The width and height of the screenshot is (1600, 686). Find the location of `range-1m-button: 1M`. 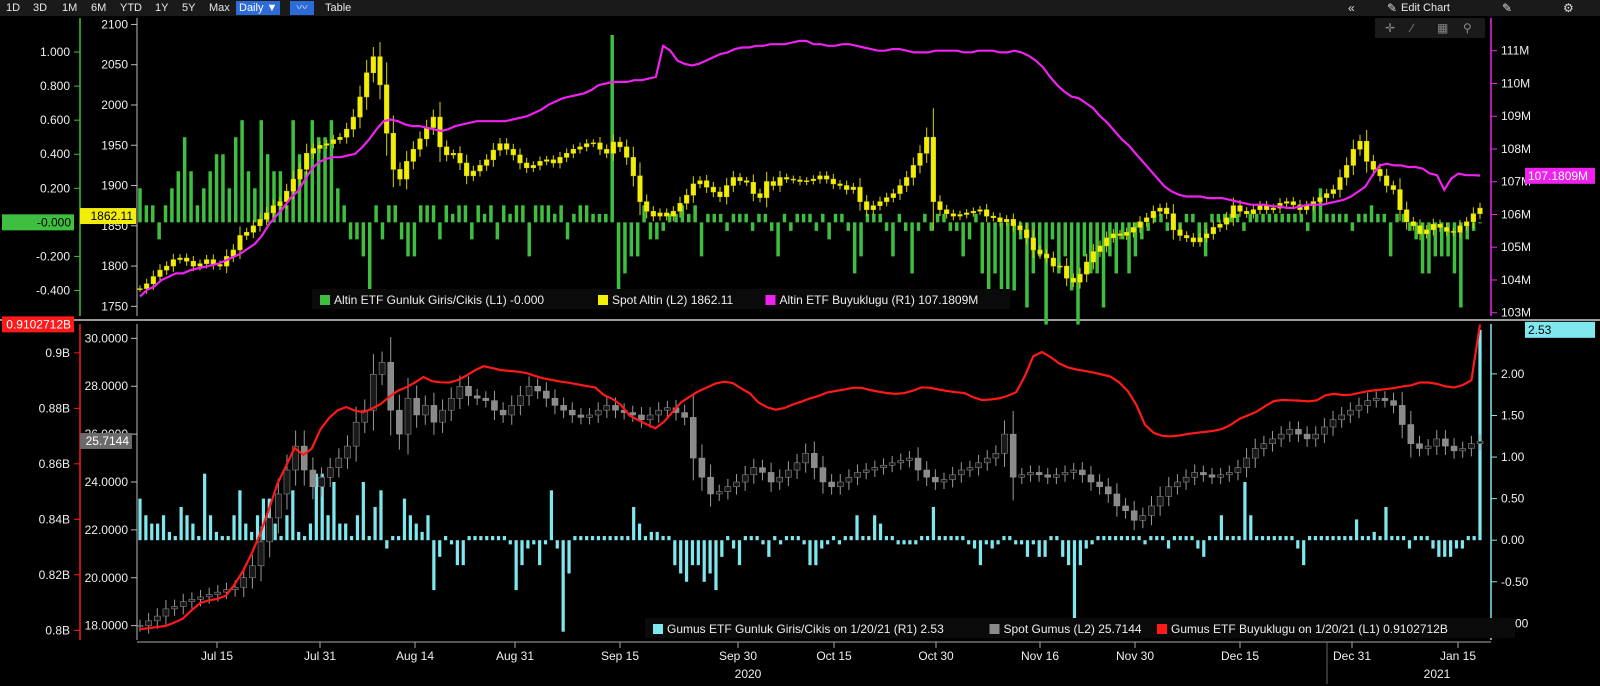

range-1m-button: 1M is located at coordinates (70, 8).